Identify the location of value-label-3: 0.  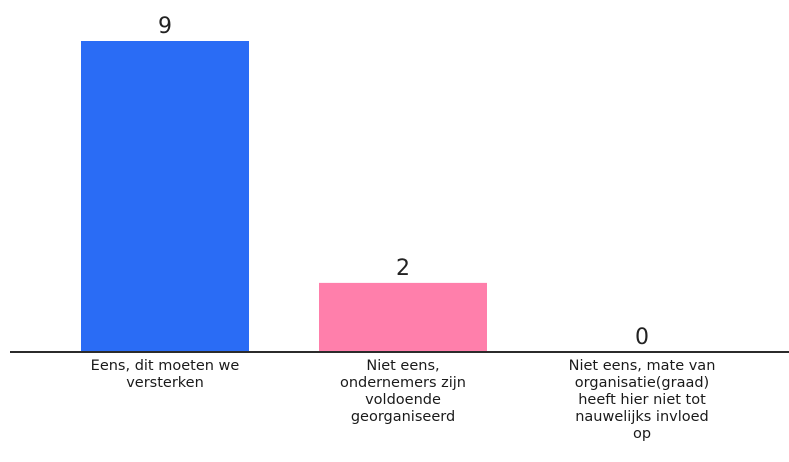
(642, 337).